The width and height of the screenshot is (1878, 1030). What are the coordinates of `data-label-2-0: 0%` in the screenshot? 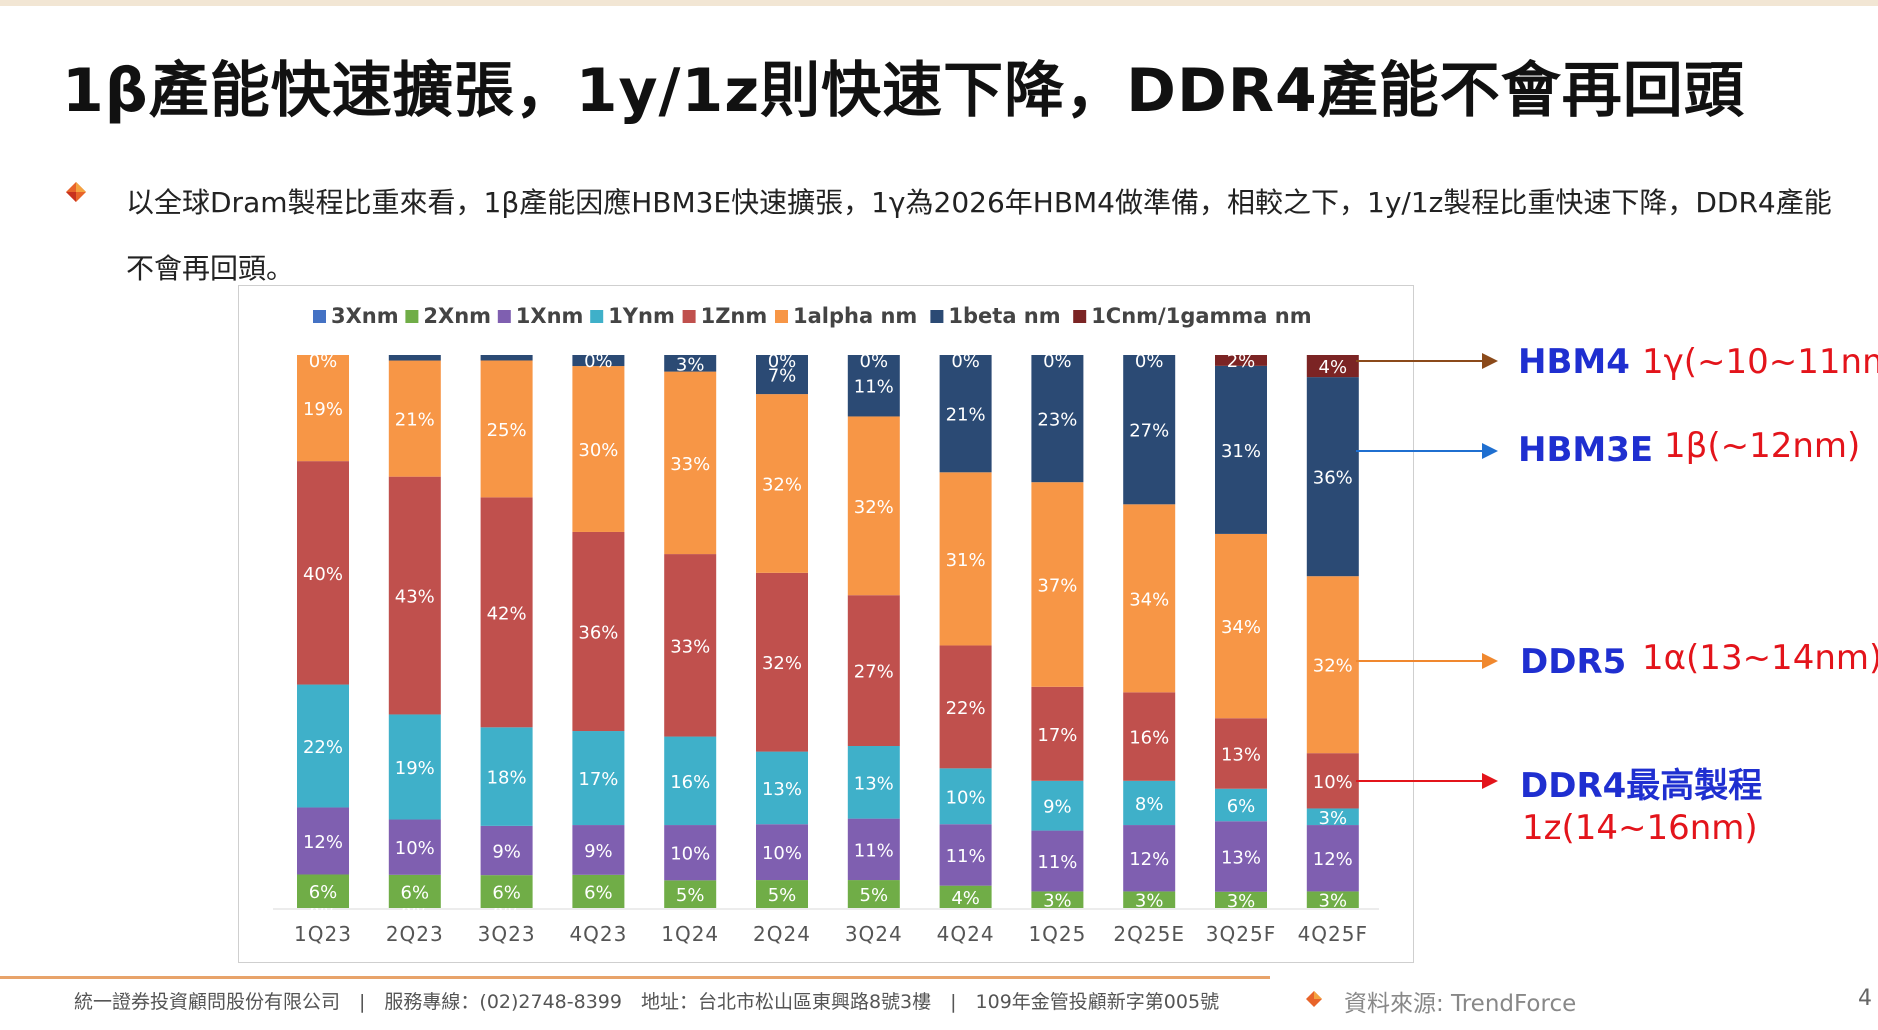 It's located at (506, 914).